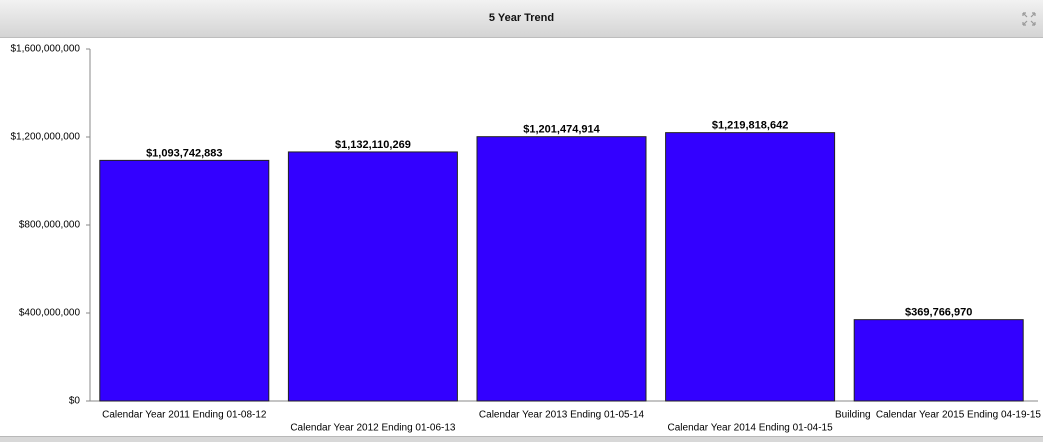 The width and height of the screenshot is (1043, 442). What do you see at coordinates (45, 49) in the screenshot?
I see `y-tick-label: $1,600,000,000` at bounding box center [45, 49].